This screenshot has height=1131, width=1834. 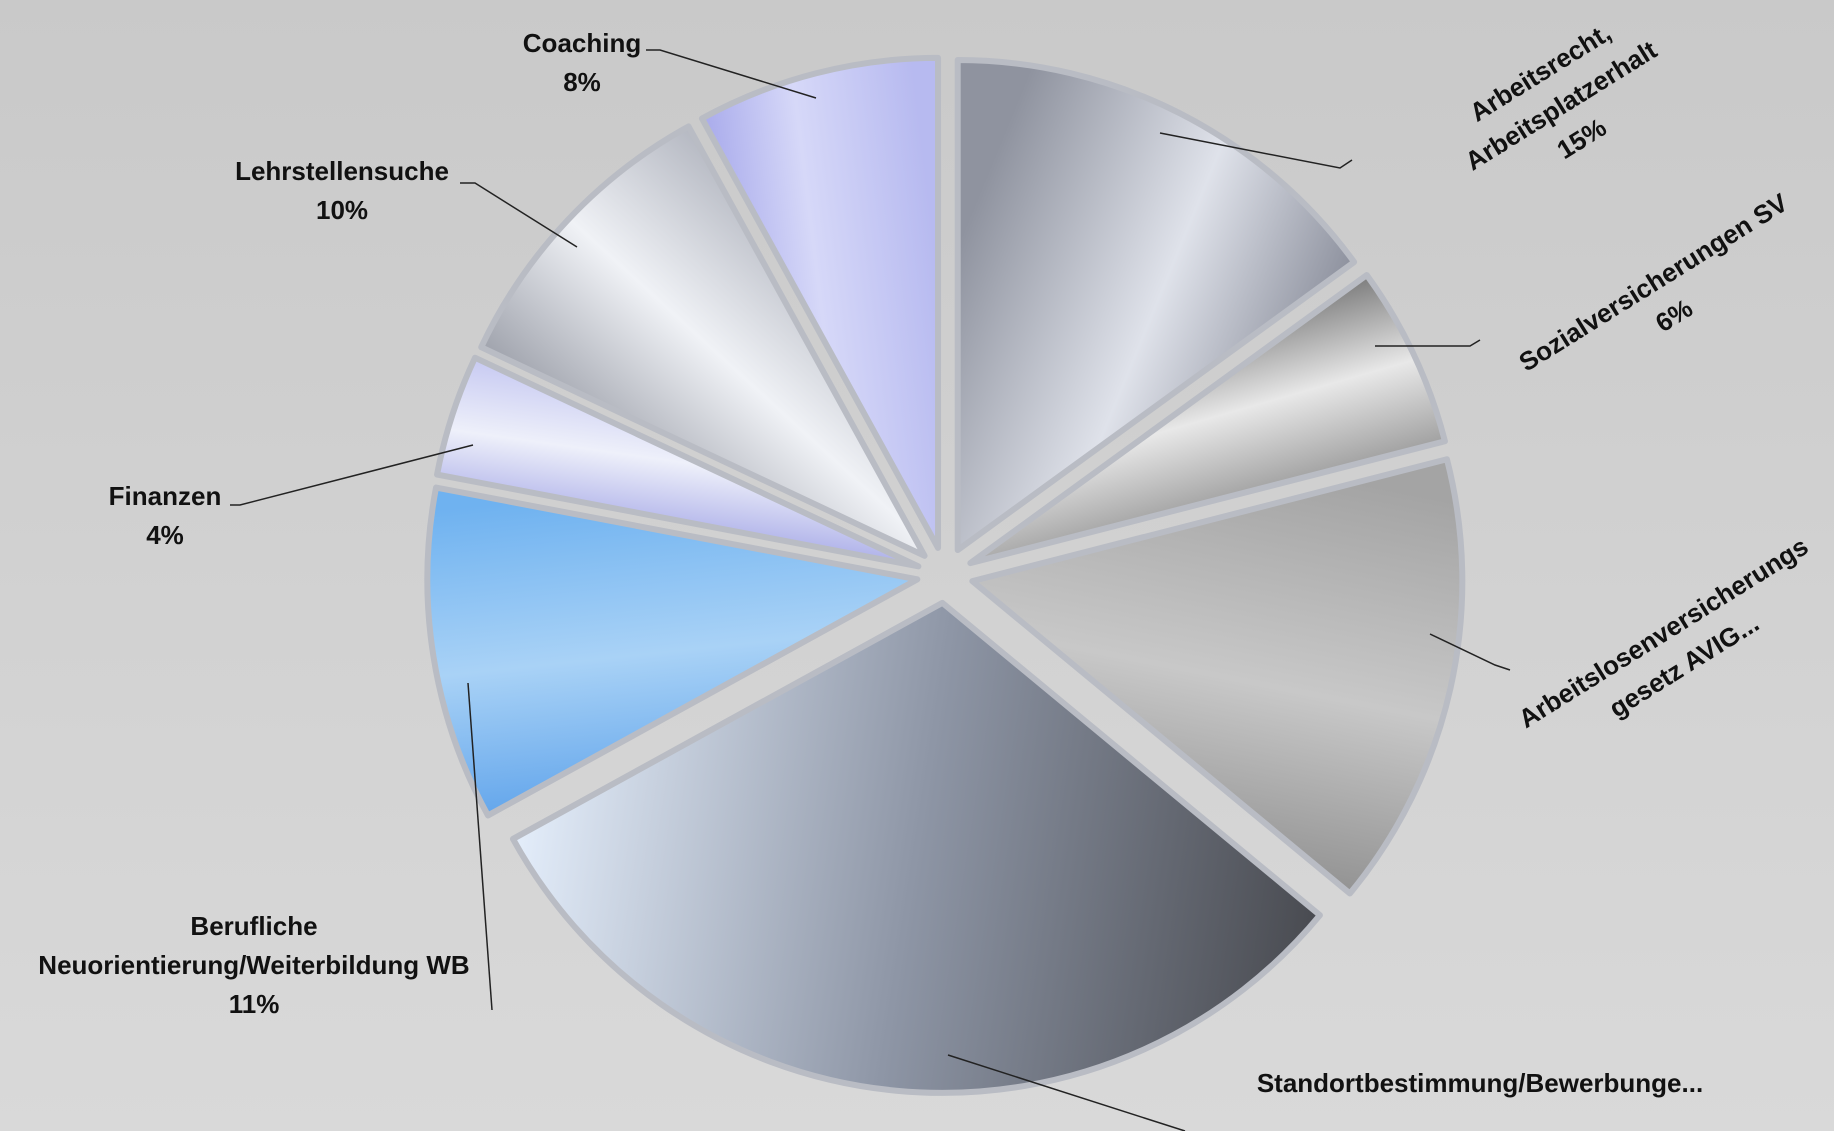 What do you see at coordinates (582, 82) in the screenshot?
I see `slice-percent-label: 8%` at bounding box center [582, 82].